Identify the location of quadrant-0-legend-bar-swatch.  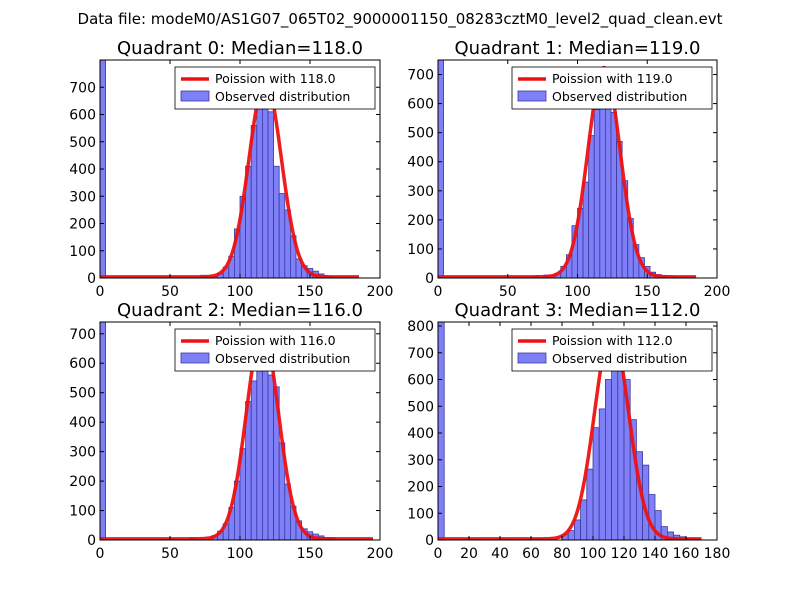
(195, 96).